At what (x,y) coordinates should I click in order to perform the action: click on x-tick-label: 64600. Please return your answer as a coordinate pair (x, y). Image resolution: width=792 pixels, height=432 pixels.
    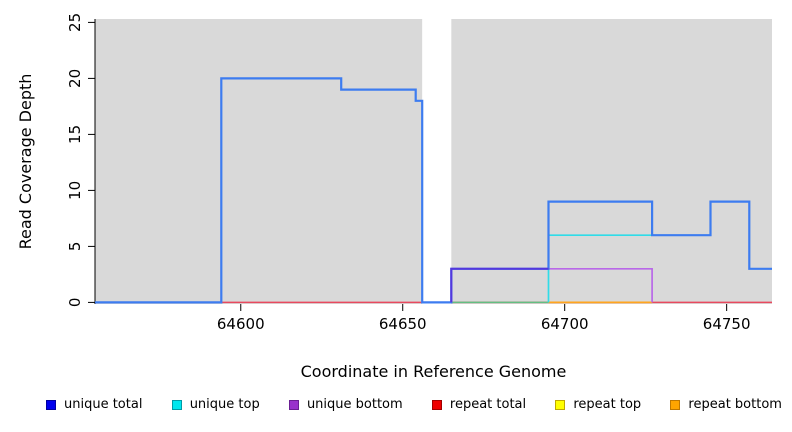
    Looking at the image, I should click on (241, 324).